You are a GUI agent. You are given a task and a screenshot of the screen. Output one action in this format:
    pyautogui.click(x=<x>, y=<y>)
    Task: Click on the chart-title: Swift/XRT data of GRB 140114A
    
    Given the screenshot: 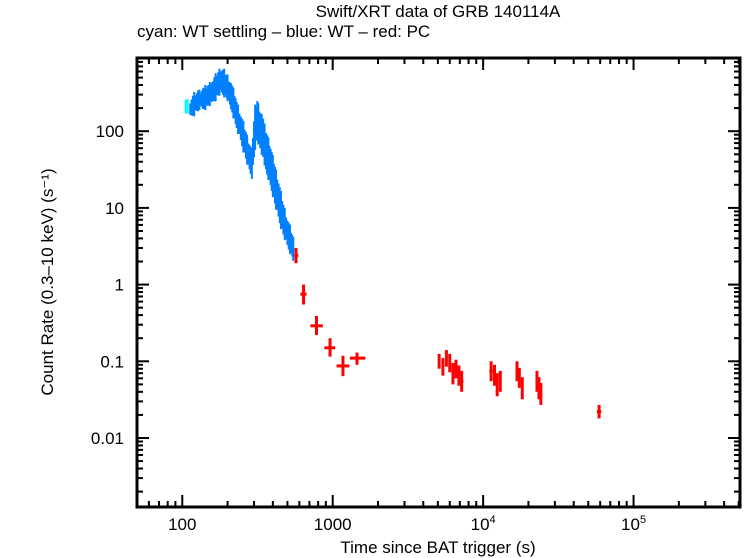 What is the action you would take?
    pyautogui.click(x=438, y=11)
    